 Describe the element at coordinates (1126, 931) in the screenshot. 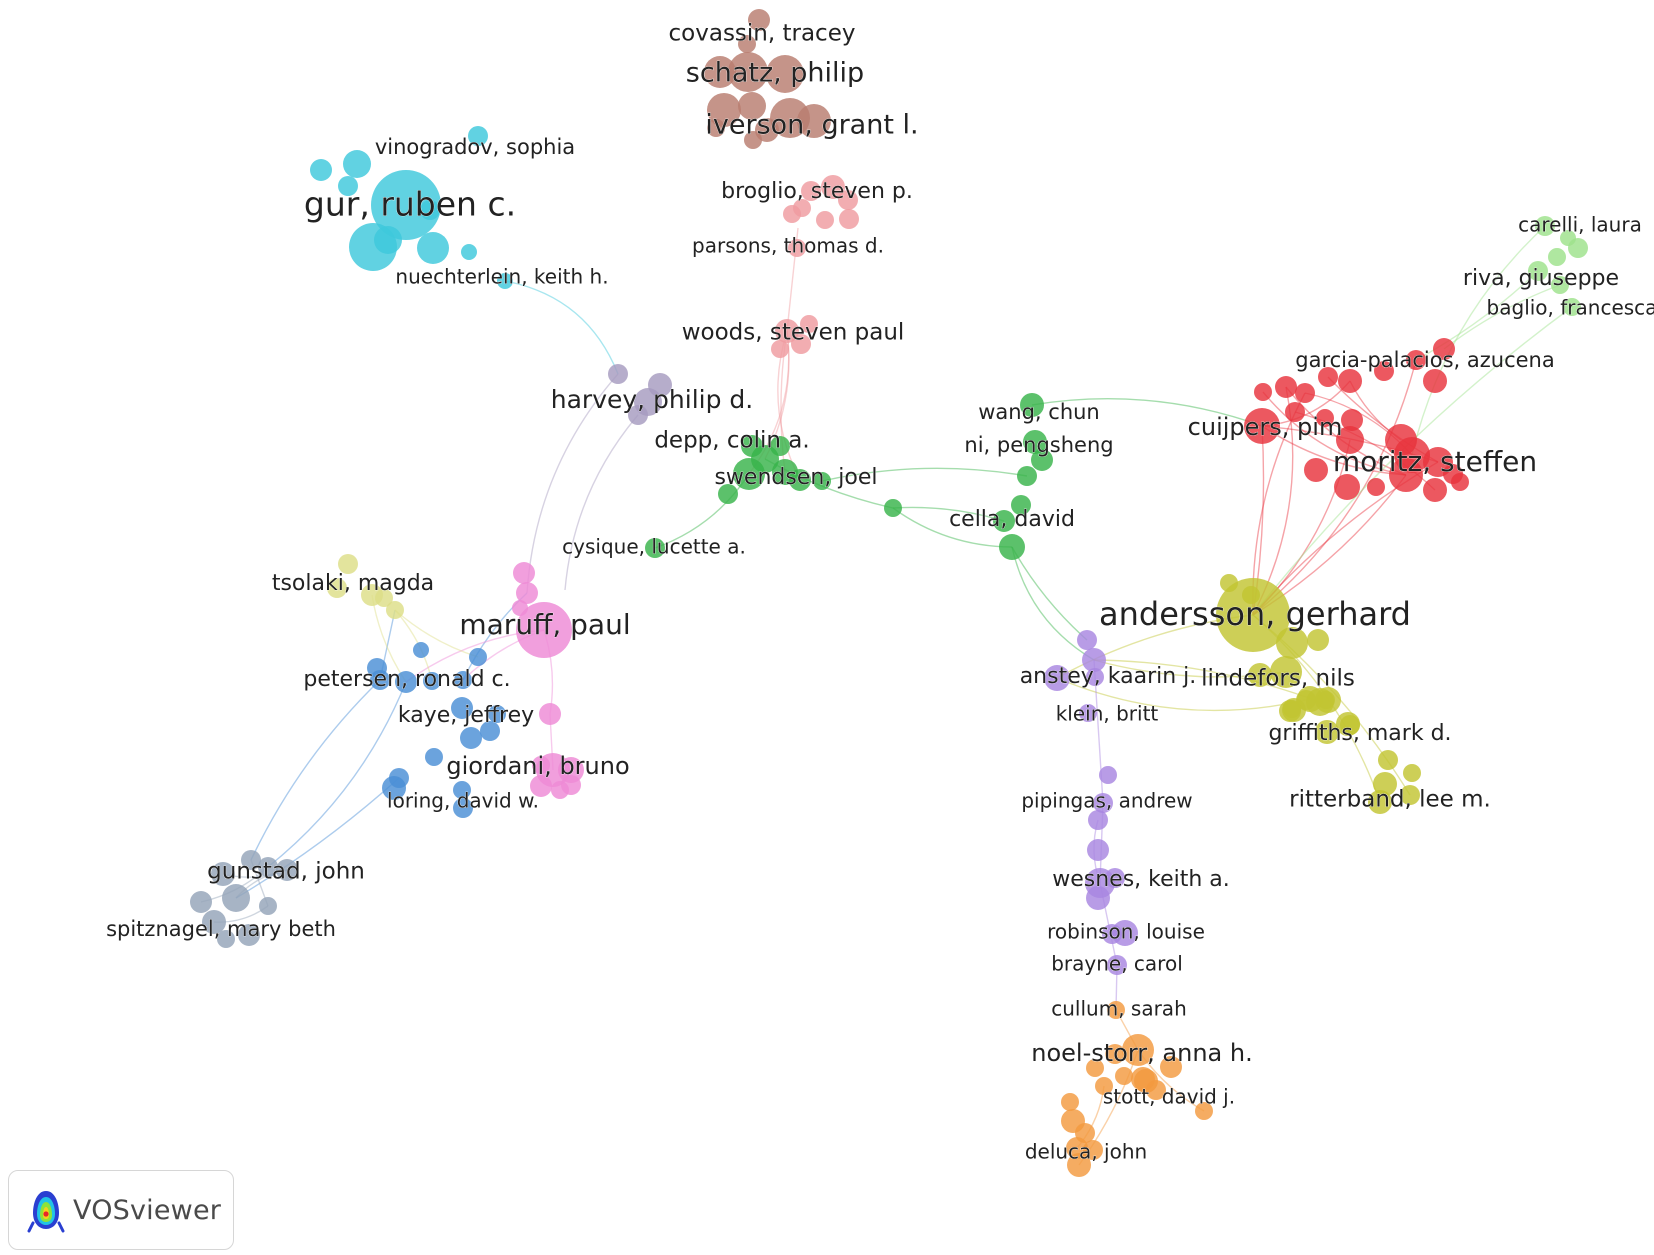

I see `author-label: robinson, louise` at that location.